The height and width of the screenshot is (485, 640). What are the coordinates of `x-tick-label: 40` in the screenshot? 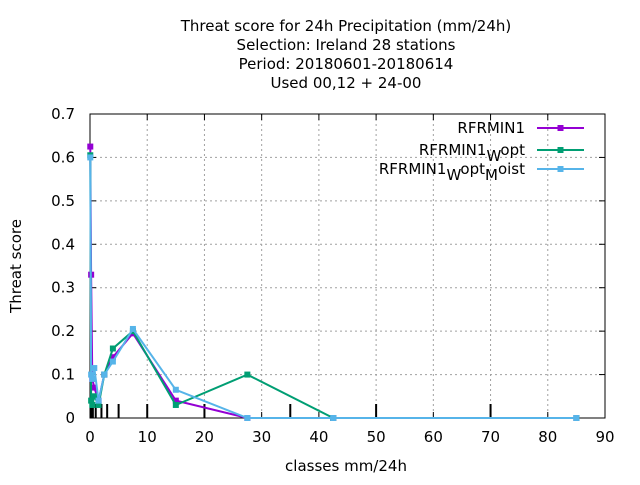 It's located at (318, 437).